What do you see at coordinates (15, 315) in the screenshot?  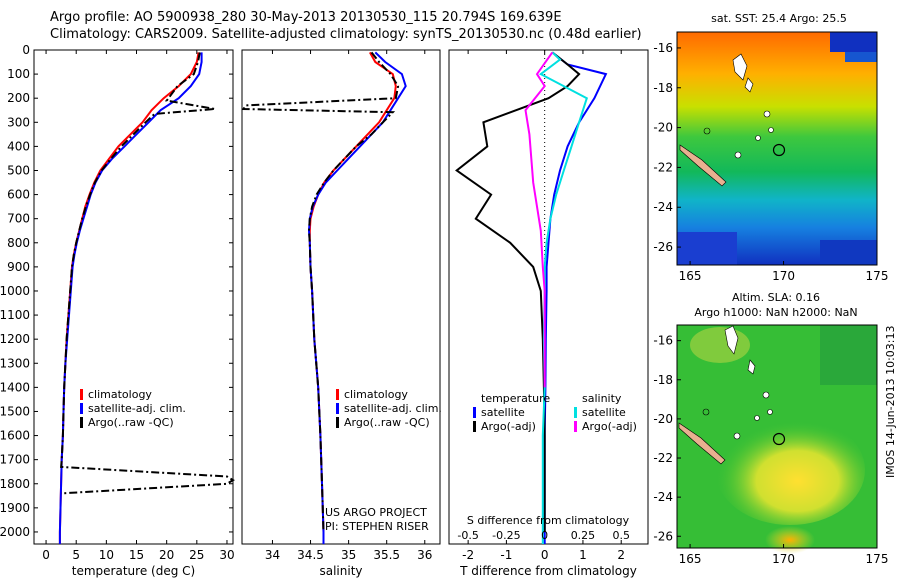 I see `y-tick-label: 1100` at bounding box center [15, 315].